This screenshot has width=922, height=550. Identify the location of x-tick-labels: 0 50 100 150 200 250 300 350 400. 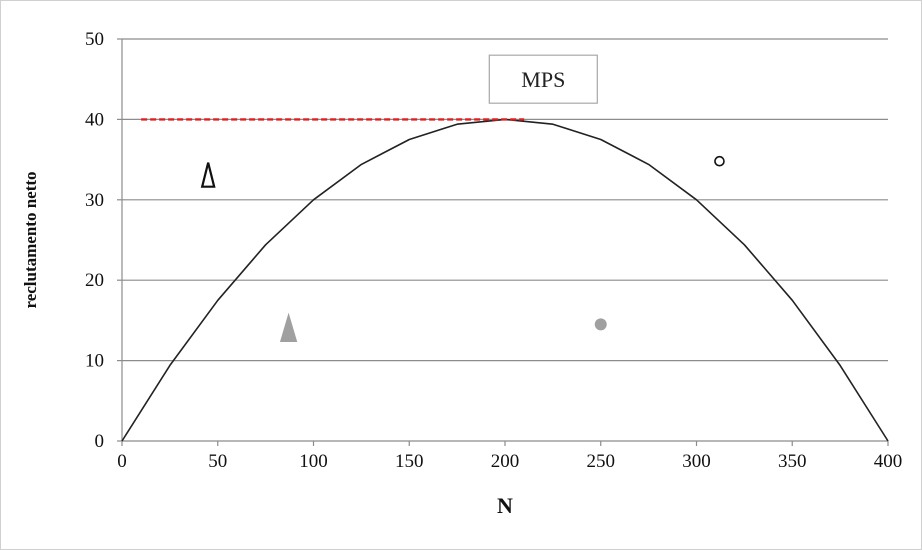
(509, 461).